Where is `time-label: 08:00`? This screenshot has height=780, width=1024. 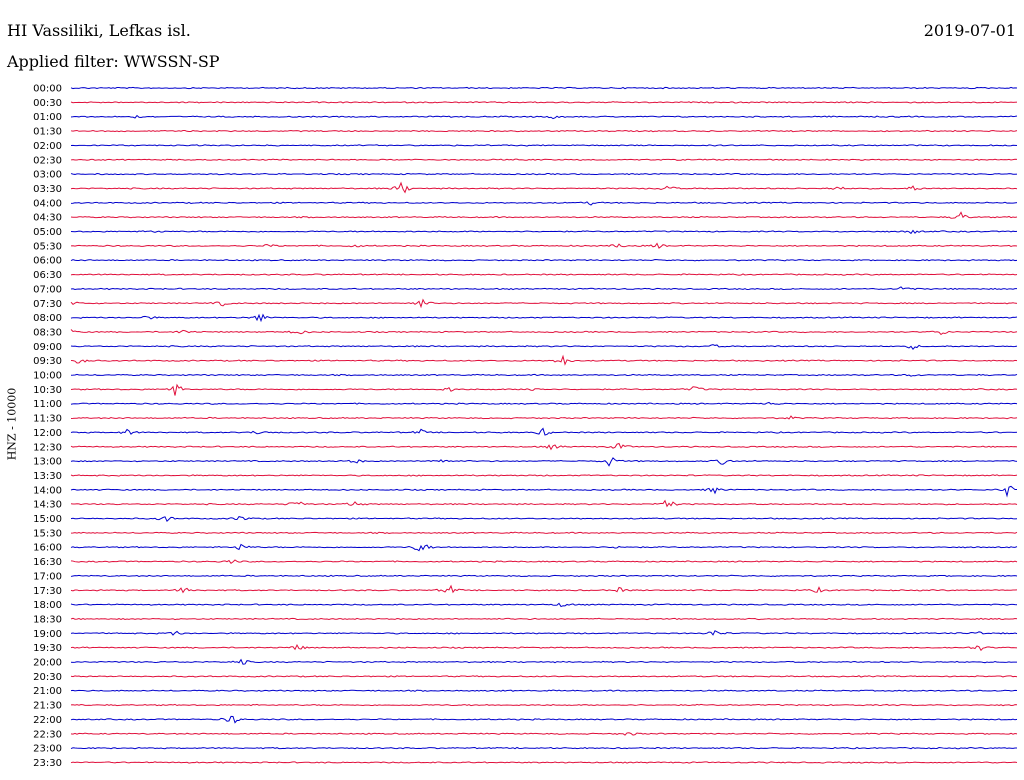
time-label: 08:00 is located at coordinates (47, 318).